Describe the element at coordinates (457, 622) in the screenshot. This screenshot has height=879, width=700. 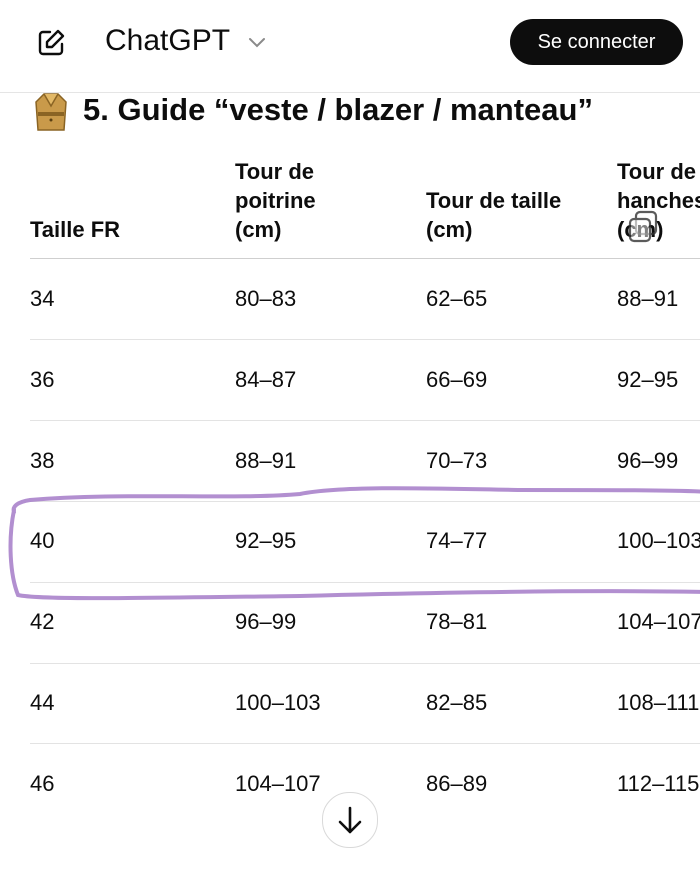
I see `table-cell: 78–81` at that location.